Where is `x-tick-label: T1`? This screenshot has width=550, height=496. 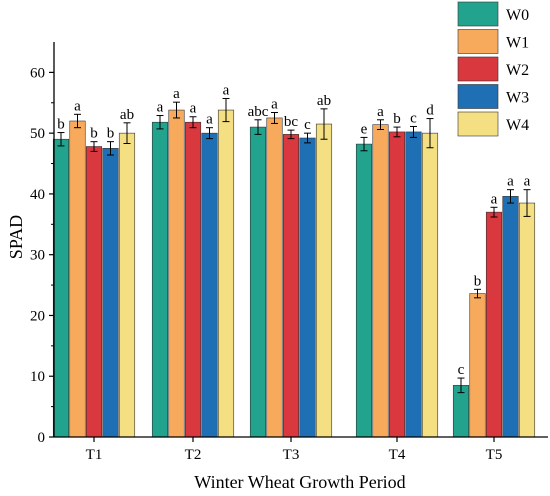
x-tick-label: T1 is located at coordinates (94, 455).